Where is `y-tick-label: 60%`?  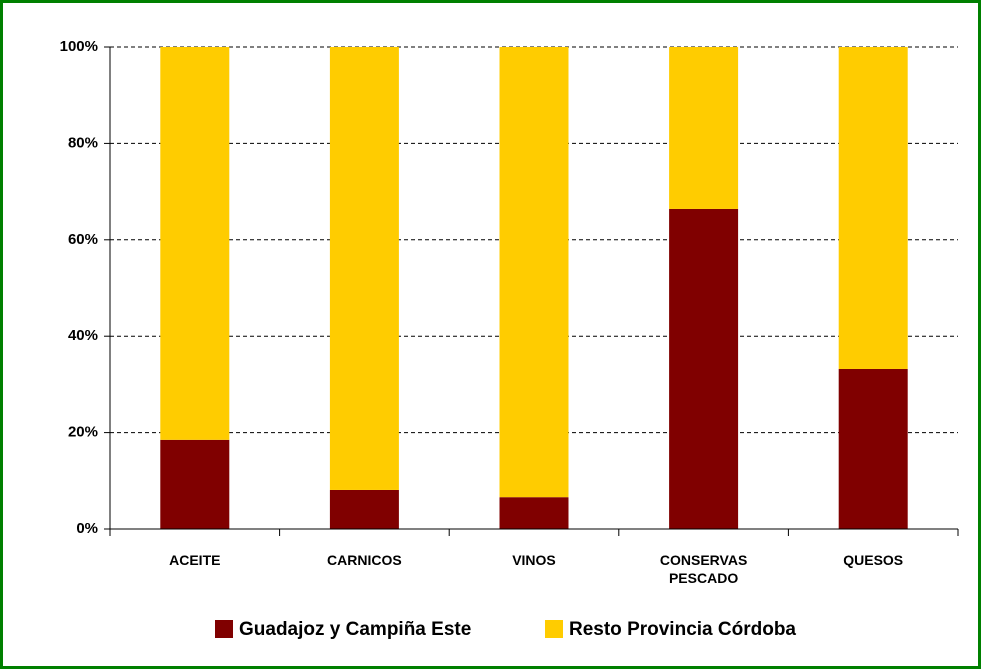
y-tick-label: 60% is located at coordinates (83, 239).